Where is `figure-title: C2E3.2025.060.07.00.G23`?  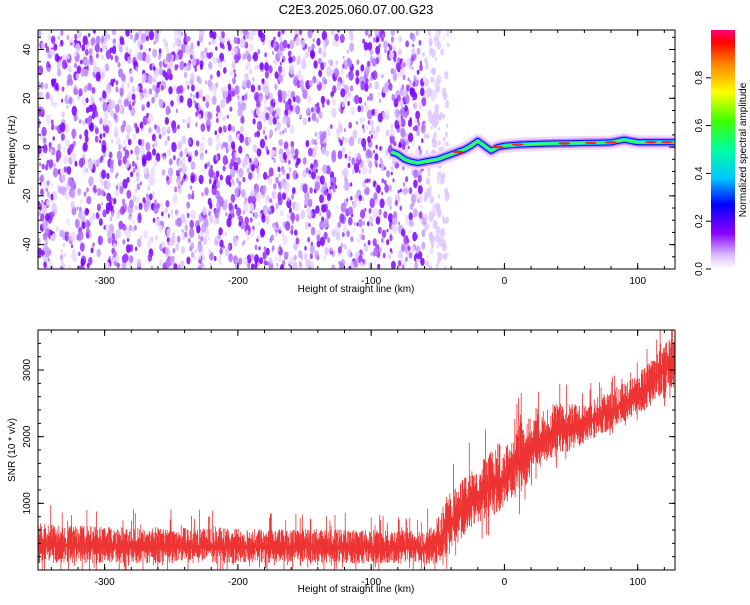
figure-title: C2E3.2025.060.07.00.G23 is located at coordinates (356, 9).